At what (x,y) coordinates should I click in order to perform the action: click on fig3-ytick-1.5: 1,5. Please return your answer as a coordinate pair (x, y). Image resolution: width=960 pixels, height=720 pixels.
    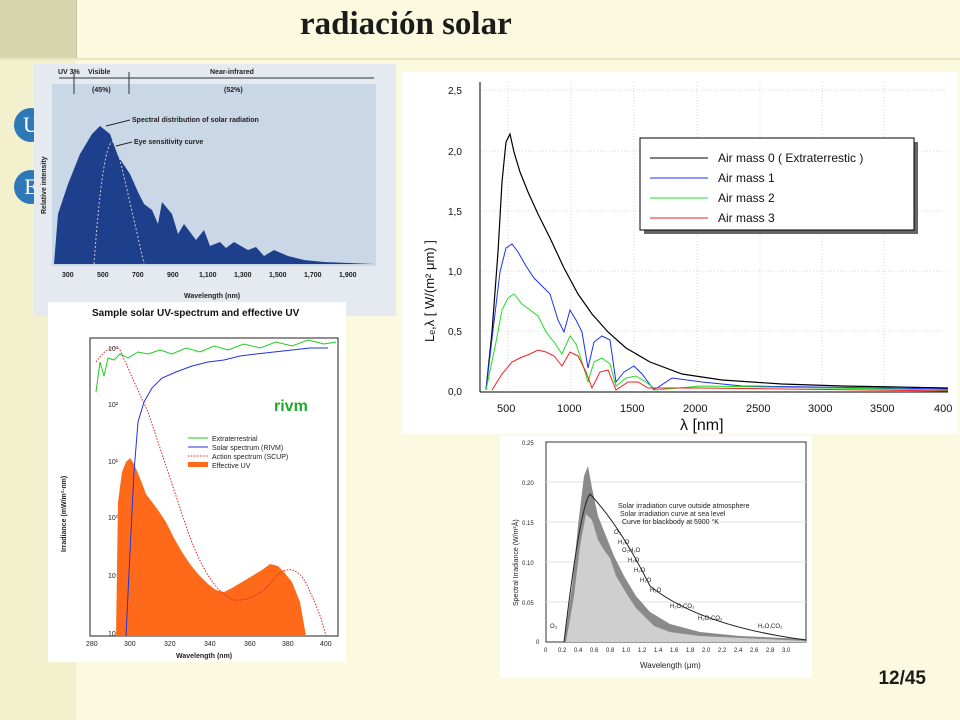
    Looking at the image, I should click on (455, 212).